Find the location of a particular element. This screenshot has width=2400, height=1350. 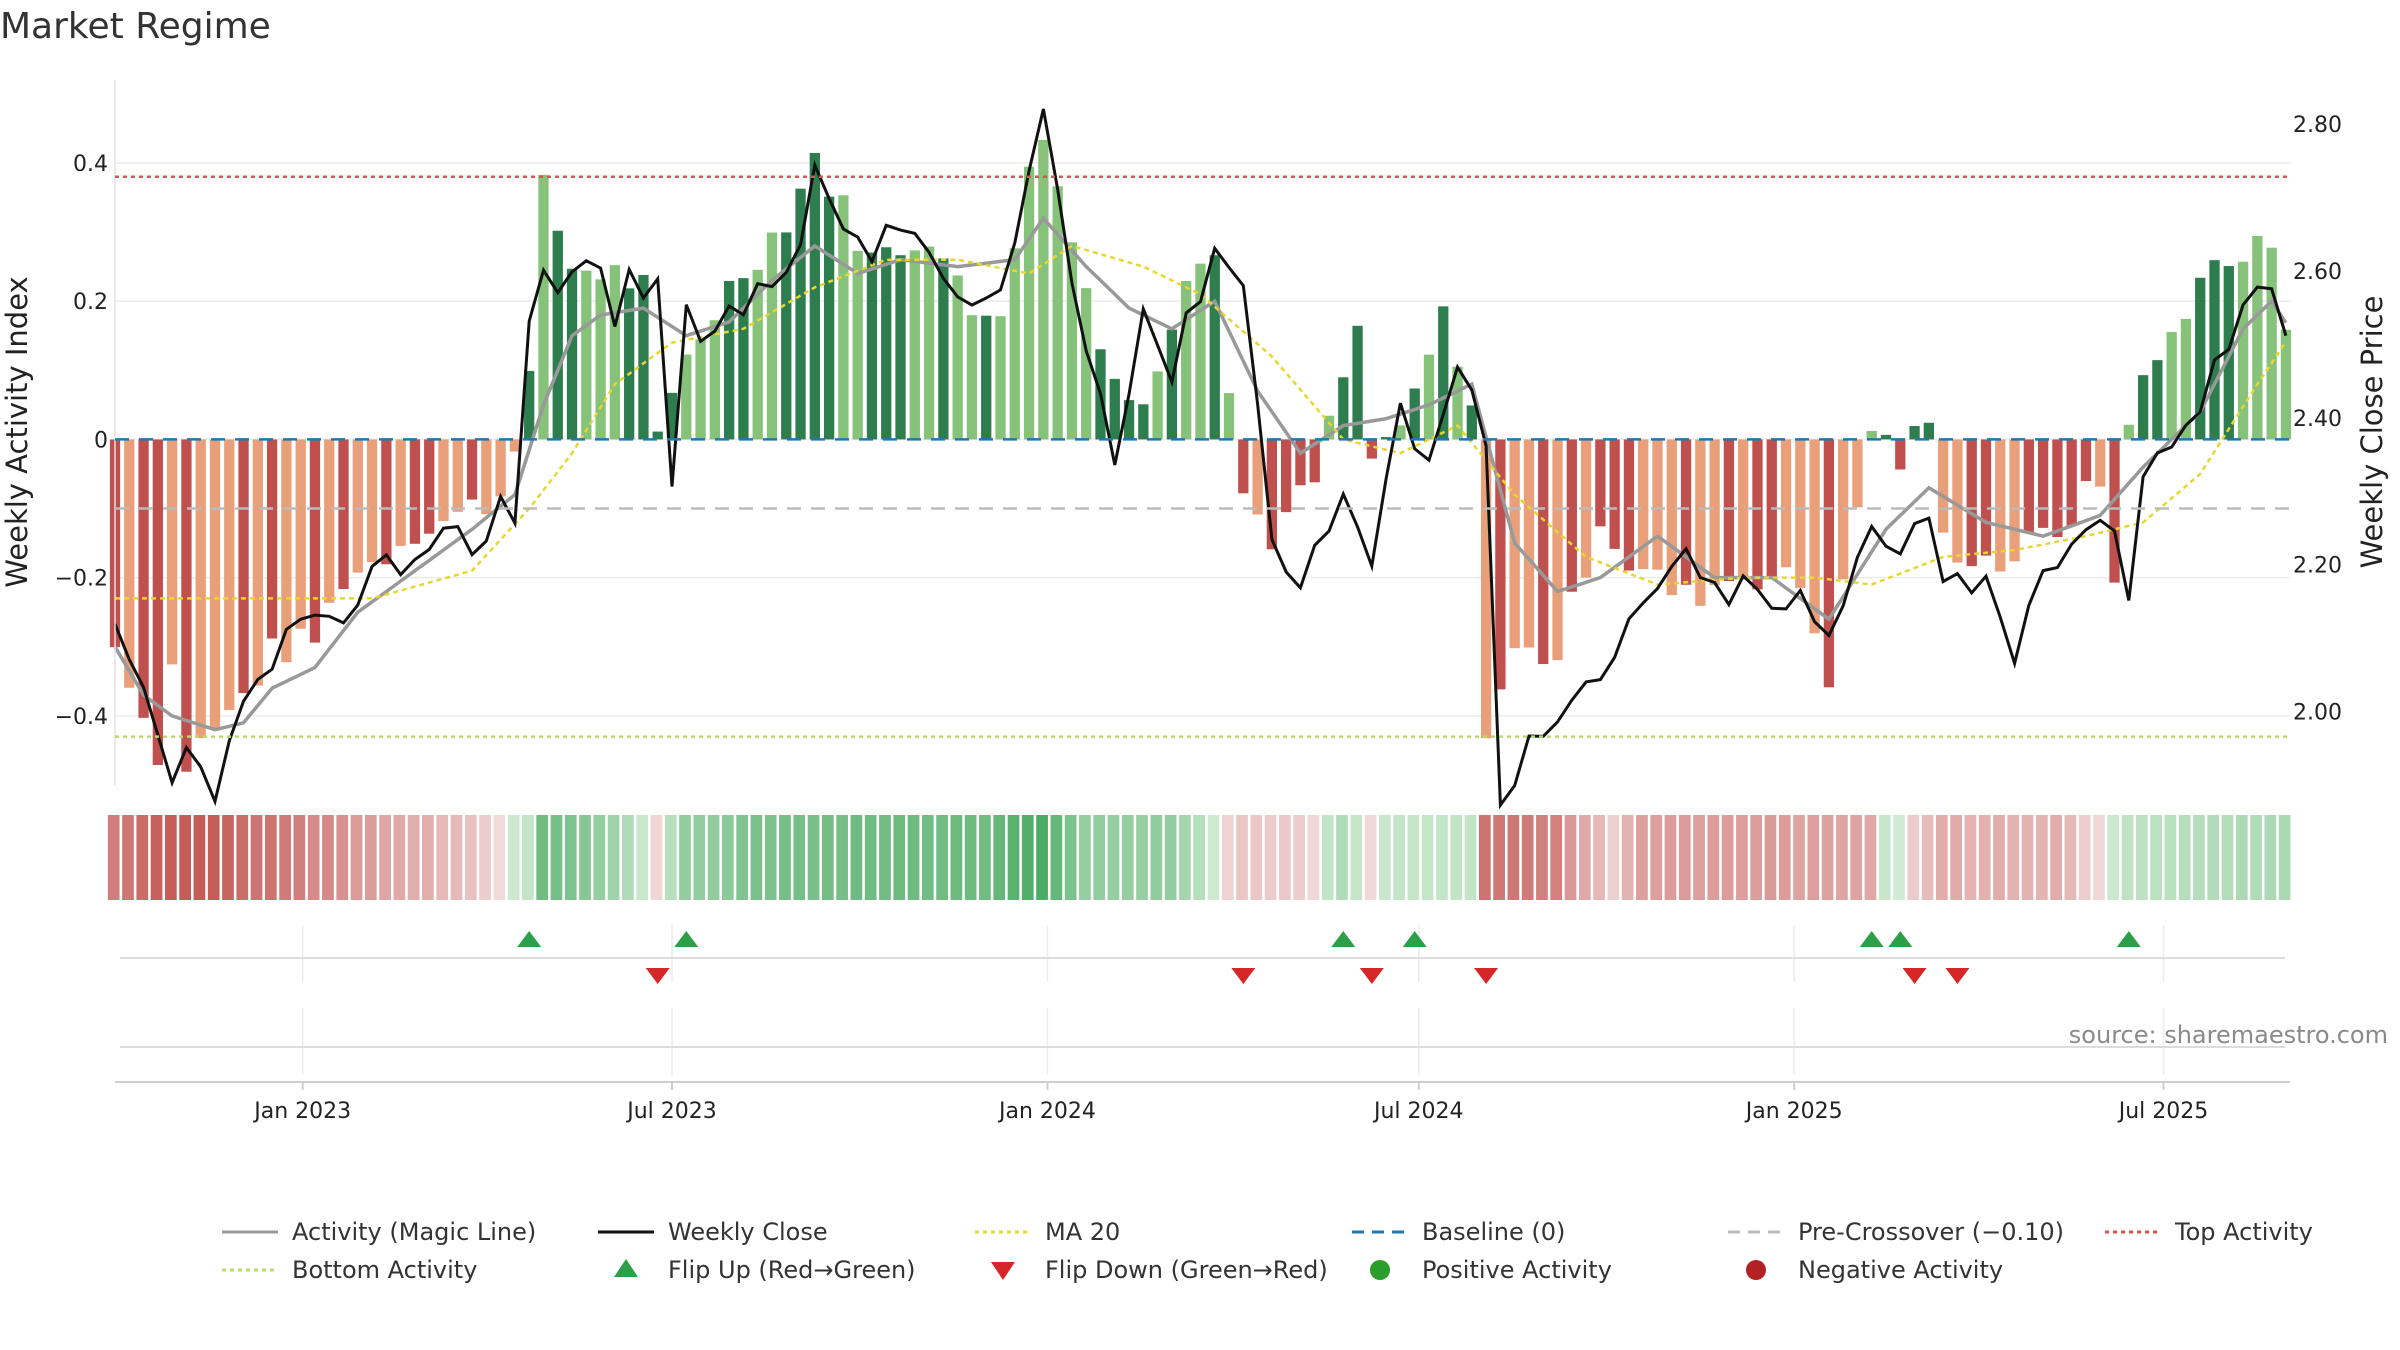

legend-label: Flip Up (Red→Green) is located at coordinates (792, 1270).